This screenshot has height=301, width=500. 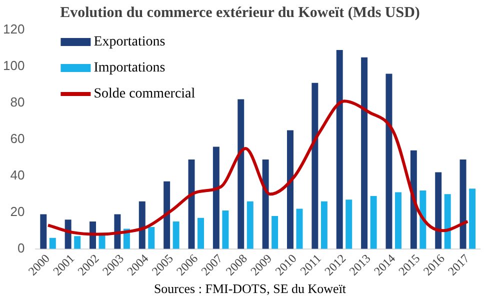 What do you see at coordinates (130, 42) in the screenshot?
I see `legend-label: Exportations` at bounding box center [130, 42].